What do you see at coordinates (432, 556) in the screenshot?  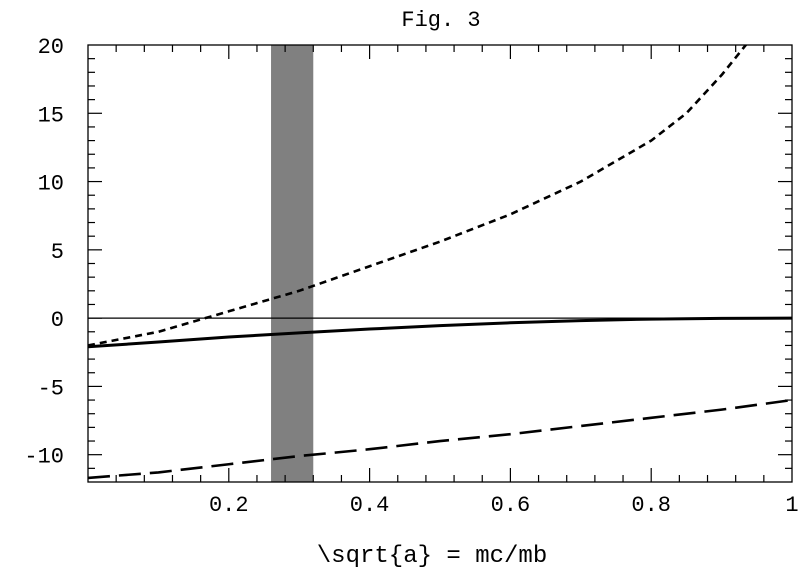 I see `x-axis-label: \sqrt{a} = mc/mb` at bounding box center [432, 556].